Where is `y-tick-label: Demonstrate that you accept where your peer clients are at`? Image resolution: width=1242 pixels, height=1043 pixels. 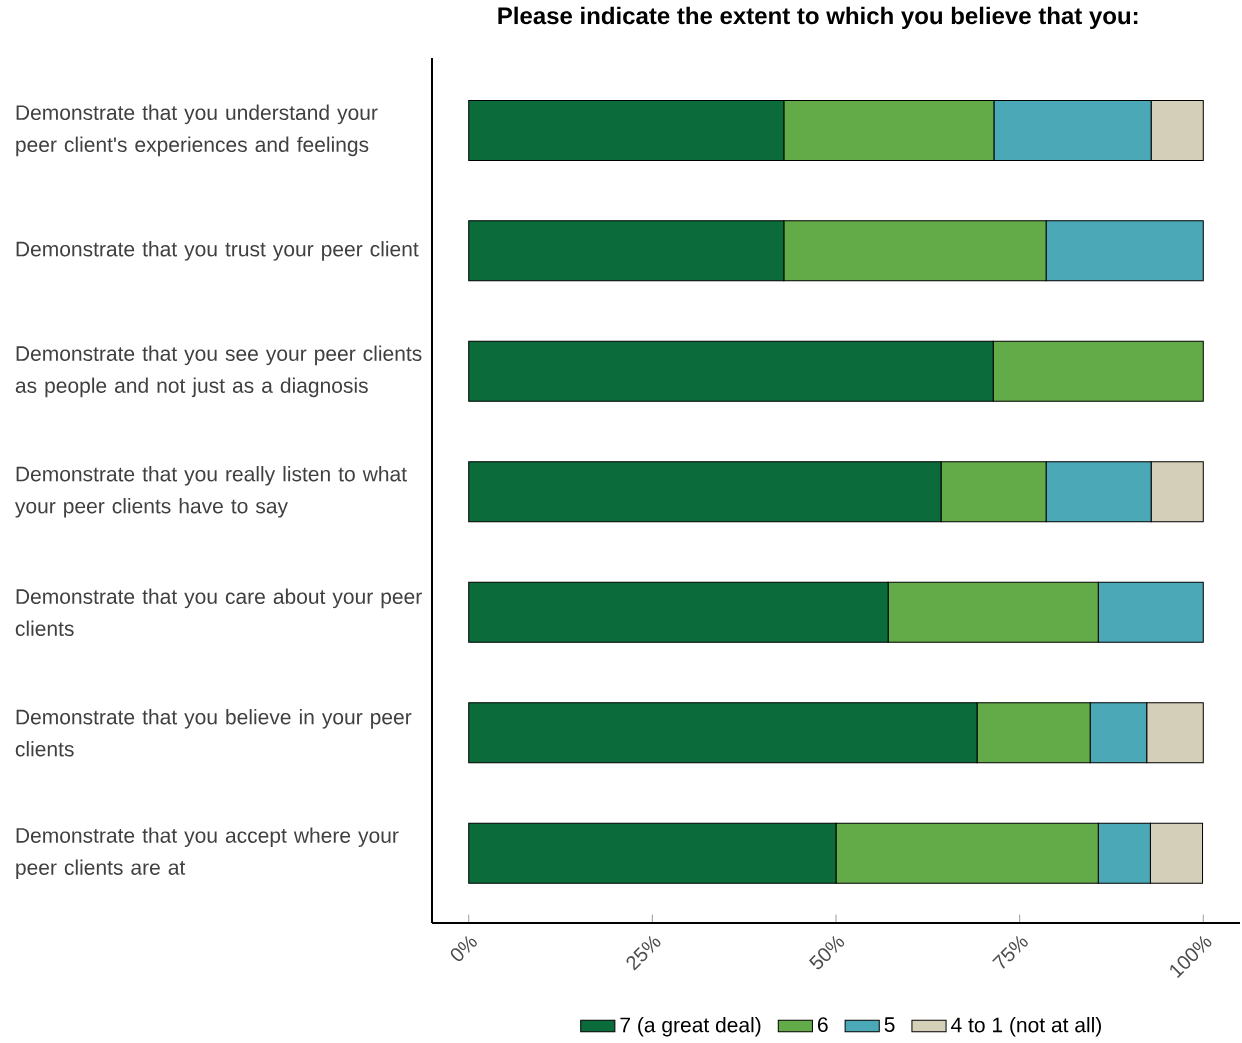 y-tick-label: Demonstrate that you accept where your peer clients are at is located at coordinates (207, 853).